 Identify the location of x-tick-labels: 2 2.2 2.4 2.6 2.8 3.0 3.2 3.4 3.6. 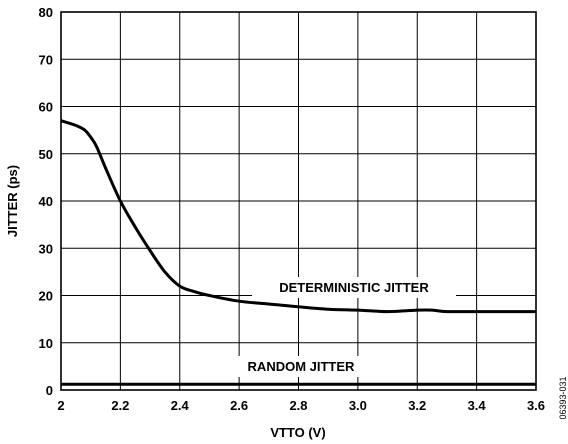
(301, 405).